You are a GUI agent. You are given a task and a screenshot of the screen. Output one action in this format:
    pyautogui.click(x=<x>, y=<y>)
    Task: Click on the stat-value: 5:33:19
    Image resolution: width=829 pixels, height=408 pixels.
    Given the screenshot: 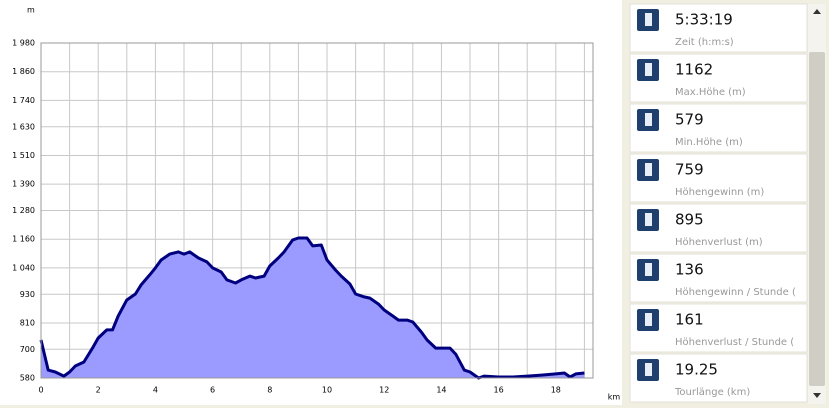 What is the action you would take?
    pyautogui.click(x=704, y=20)
    